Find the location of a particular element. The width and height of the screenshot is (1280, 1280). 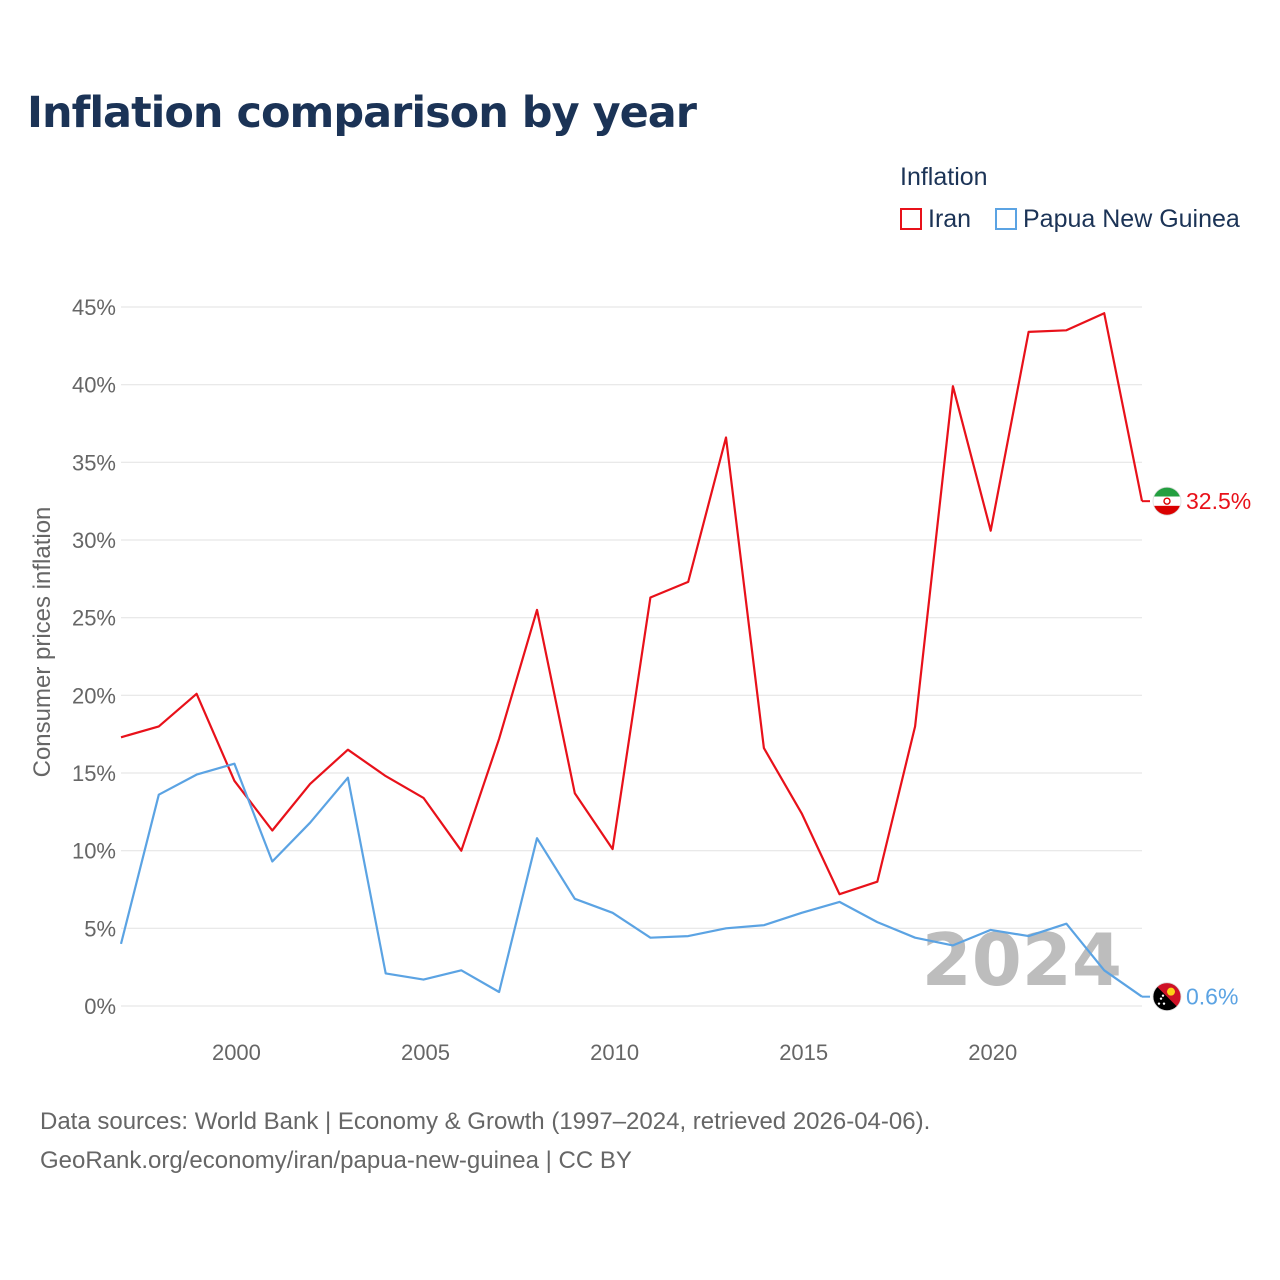

x-tick-label: 2000 is located at coordinates (236, 1052).